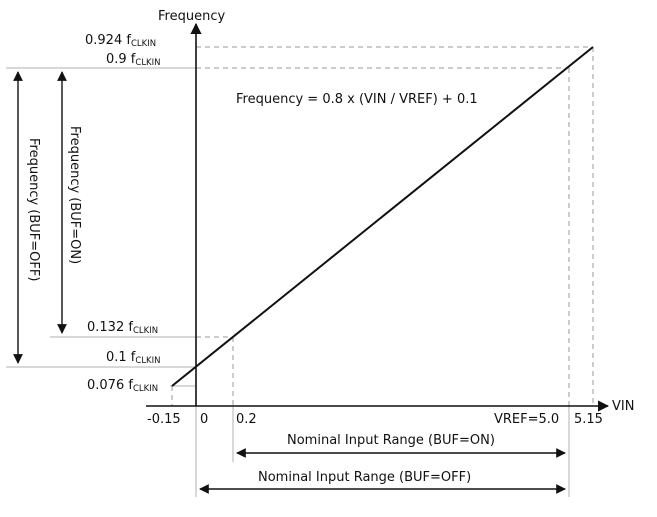 This screenshot has height=517, width=657. I want to click on x-label-vref: VREF=5.0, so click(526, 419).